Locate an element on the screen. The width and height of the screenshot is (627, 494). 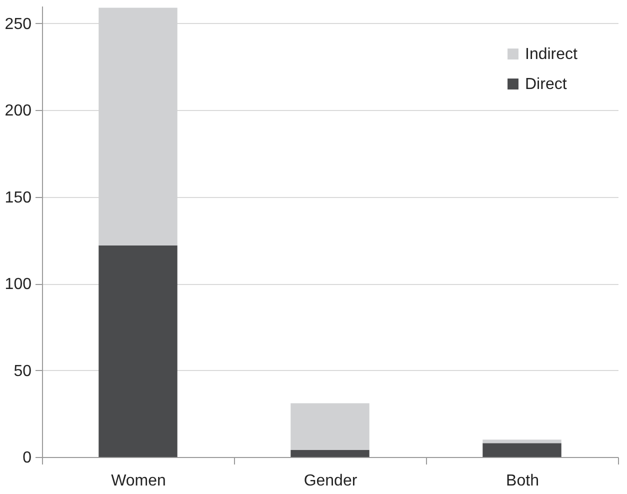
x-tick-label: Both is located at coordinates (522, 481).